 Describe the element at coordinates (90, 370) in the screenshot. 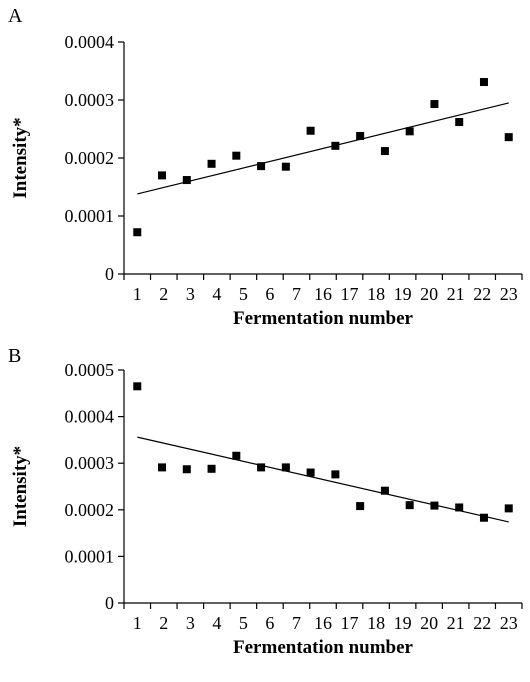

I see `y-tick-label: 0.0005` at that location.